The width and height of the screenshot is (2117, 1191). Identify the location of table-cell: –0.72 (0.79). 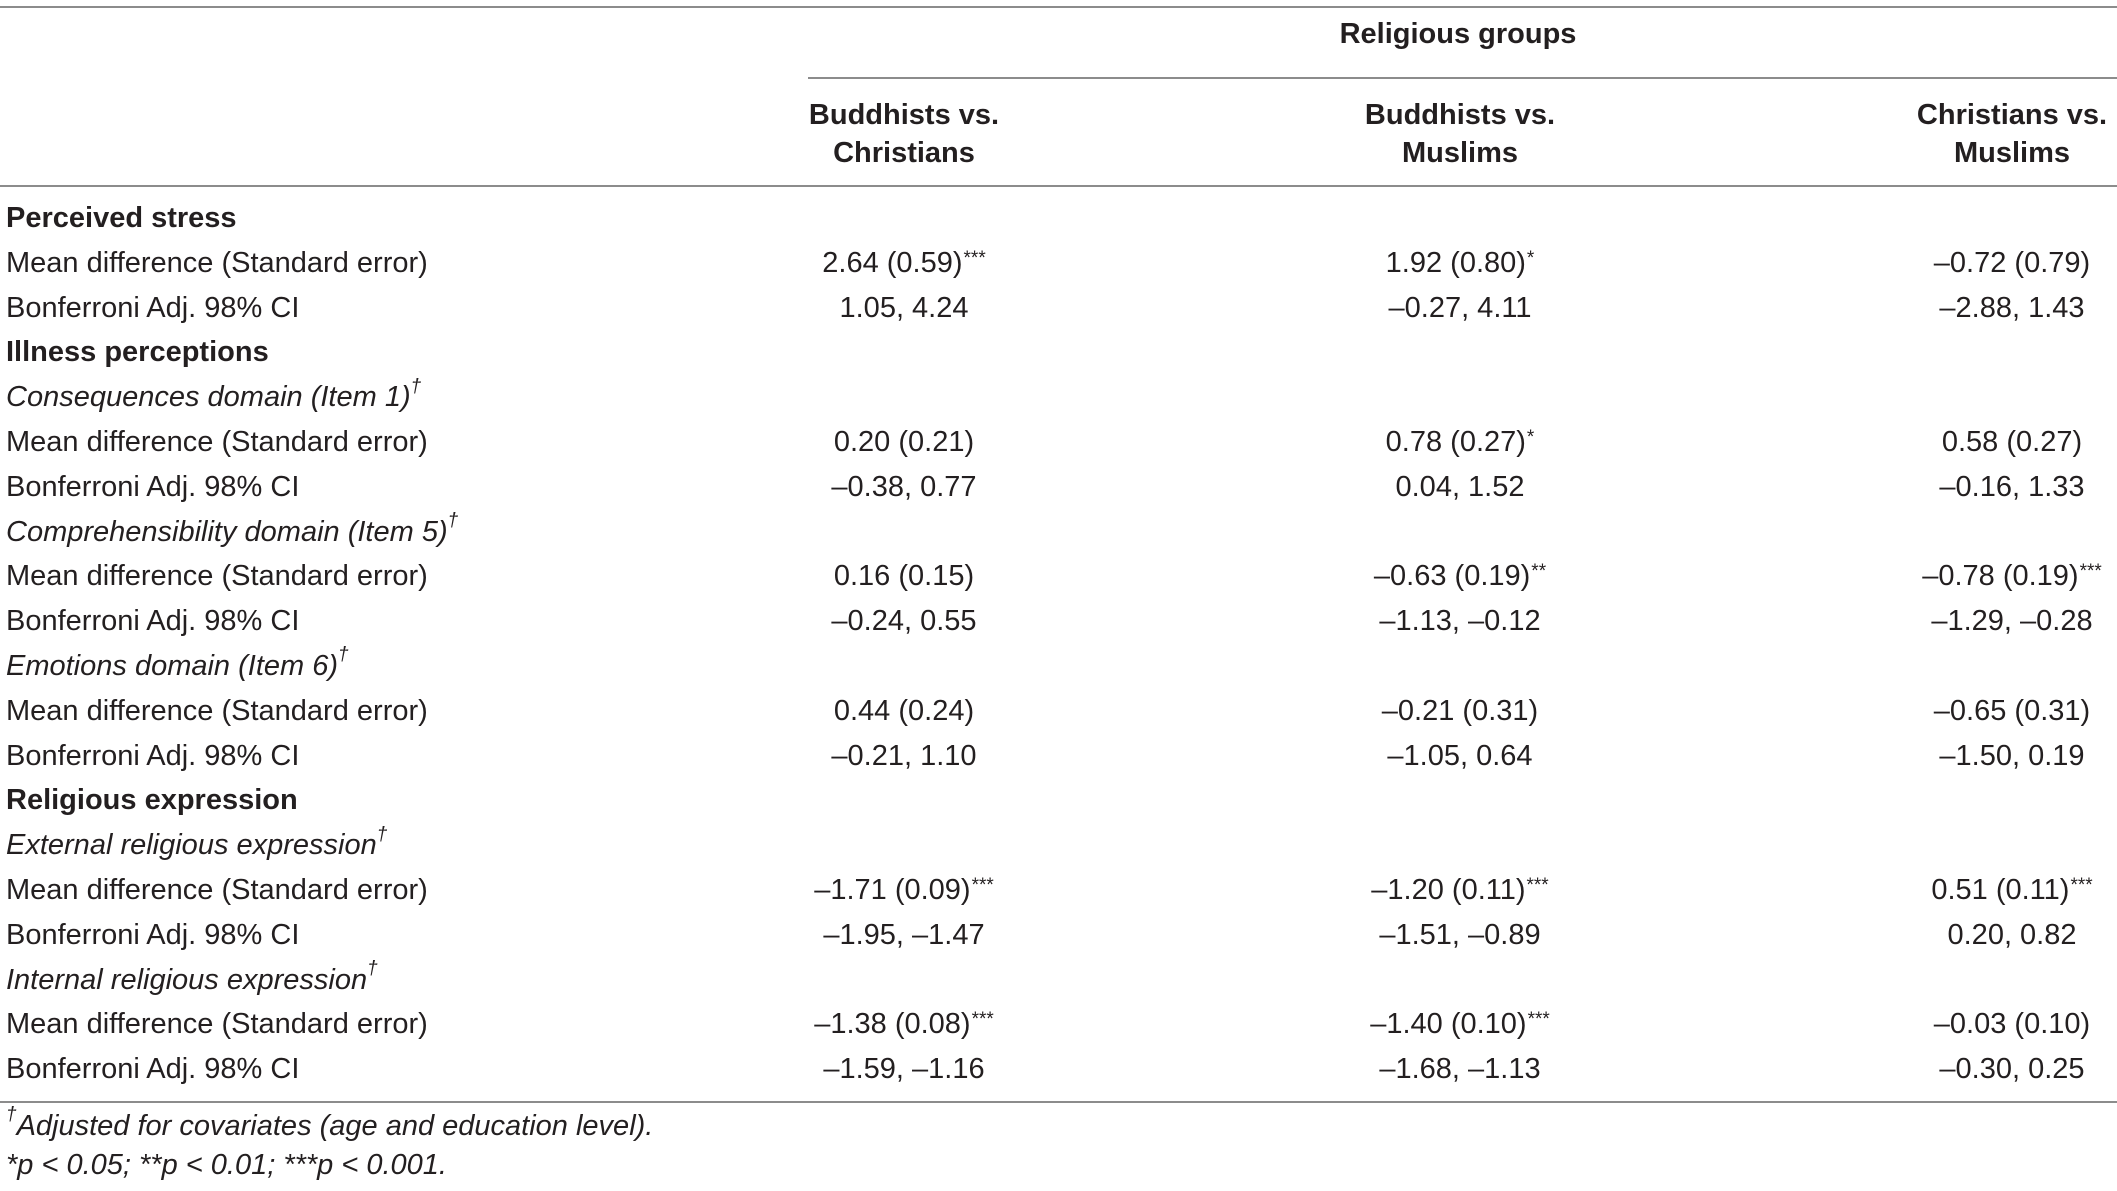
(1989, 263).